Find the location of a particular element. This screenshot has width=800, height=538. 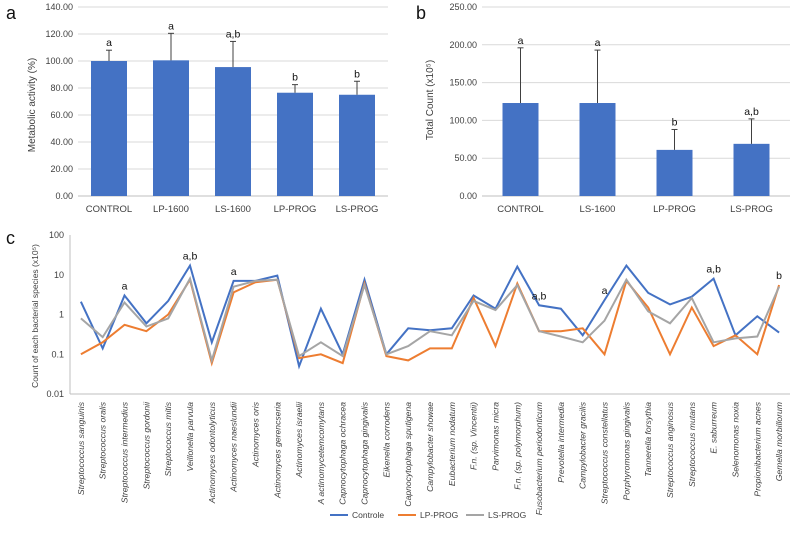

species-label: Porphyromonas gingivalis is located at coordinates (626, 450).